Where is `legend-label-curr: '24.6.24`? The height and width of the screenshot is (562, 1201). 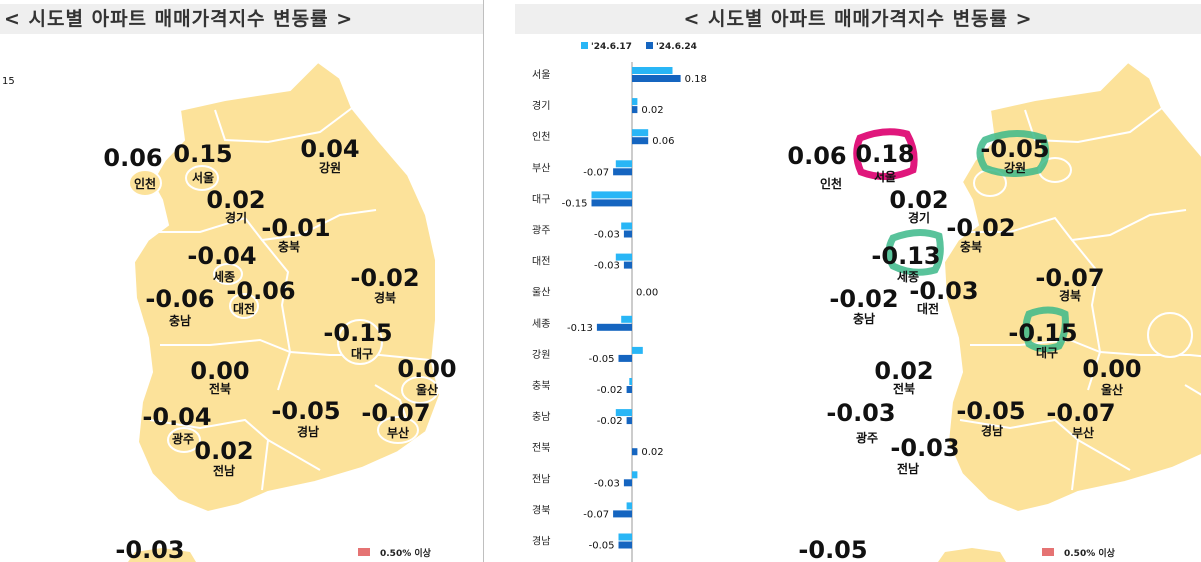 legend-label-curr: '24.6.24 is located at coordinates (676, 47).